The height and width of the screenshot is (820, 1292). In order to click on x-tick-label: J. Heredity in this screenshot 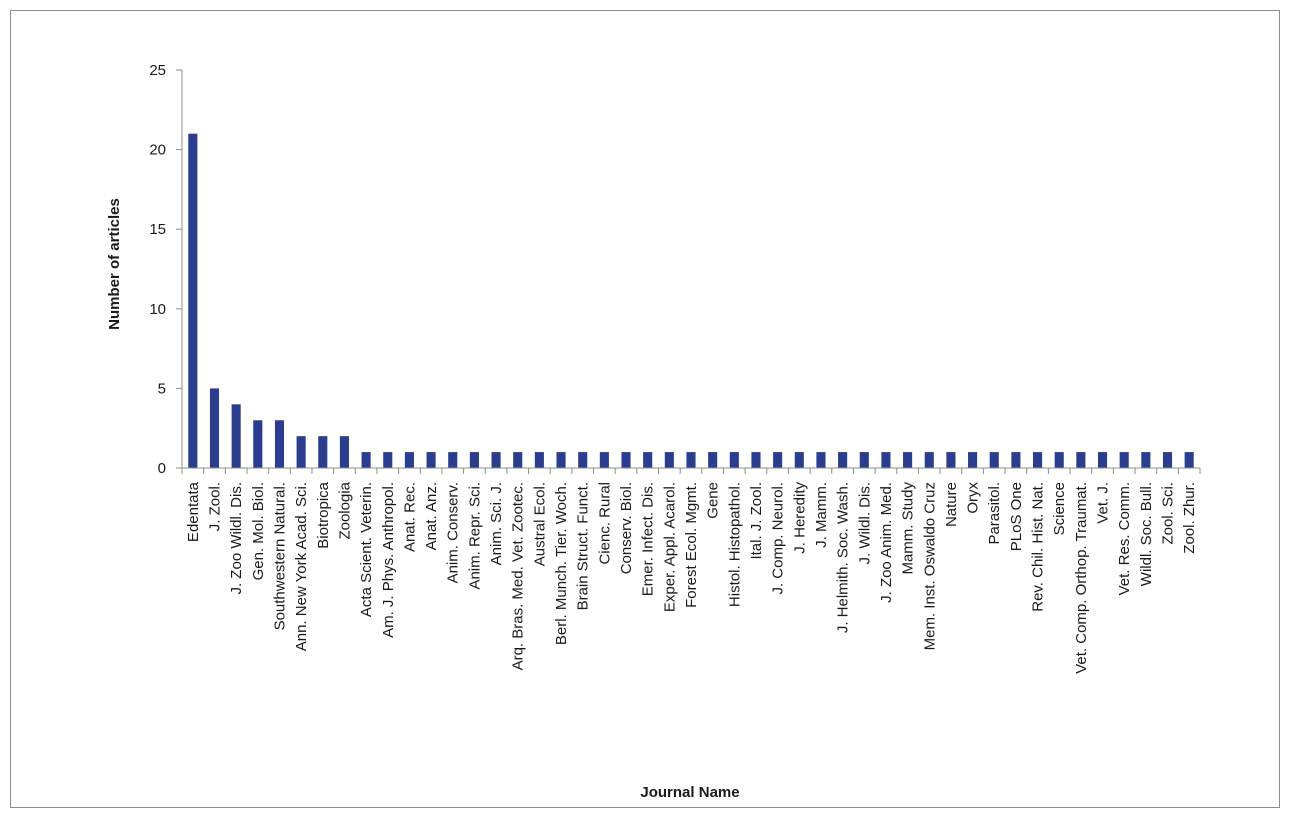, I will do `click(799, 518)`.